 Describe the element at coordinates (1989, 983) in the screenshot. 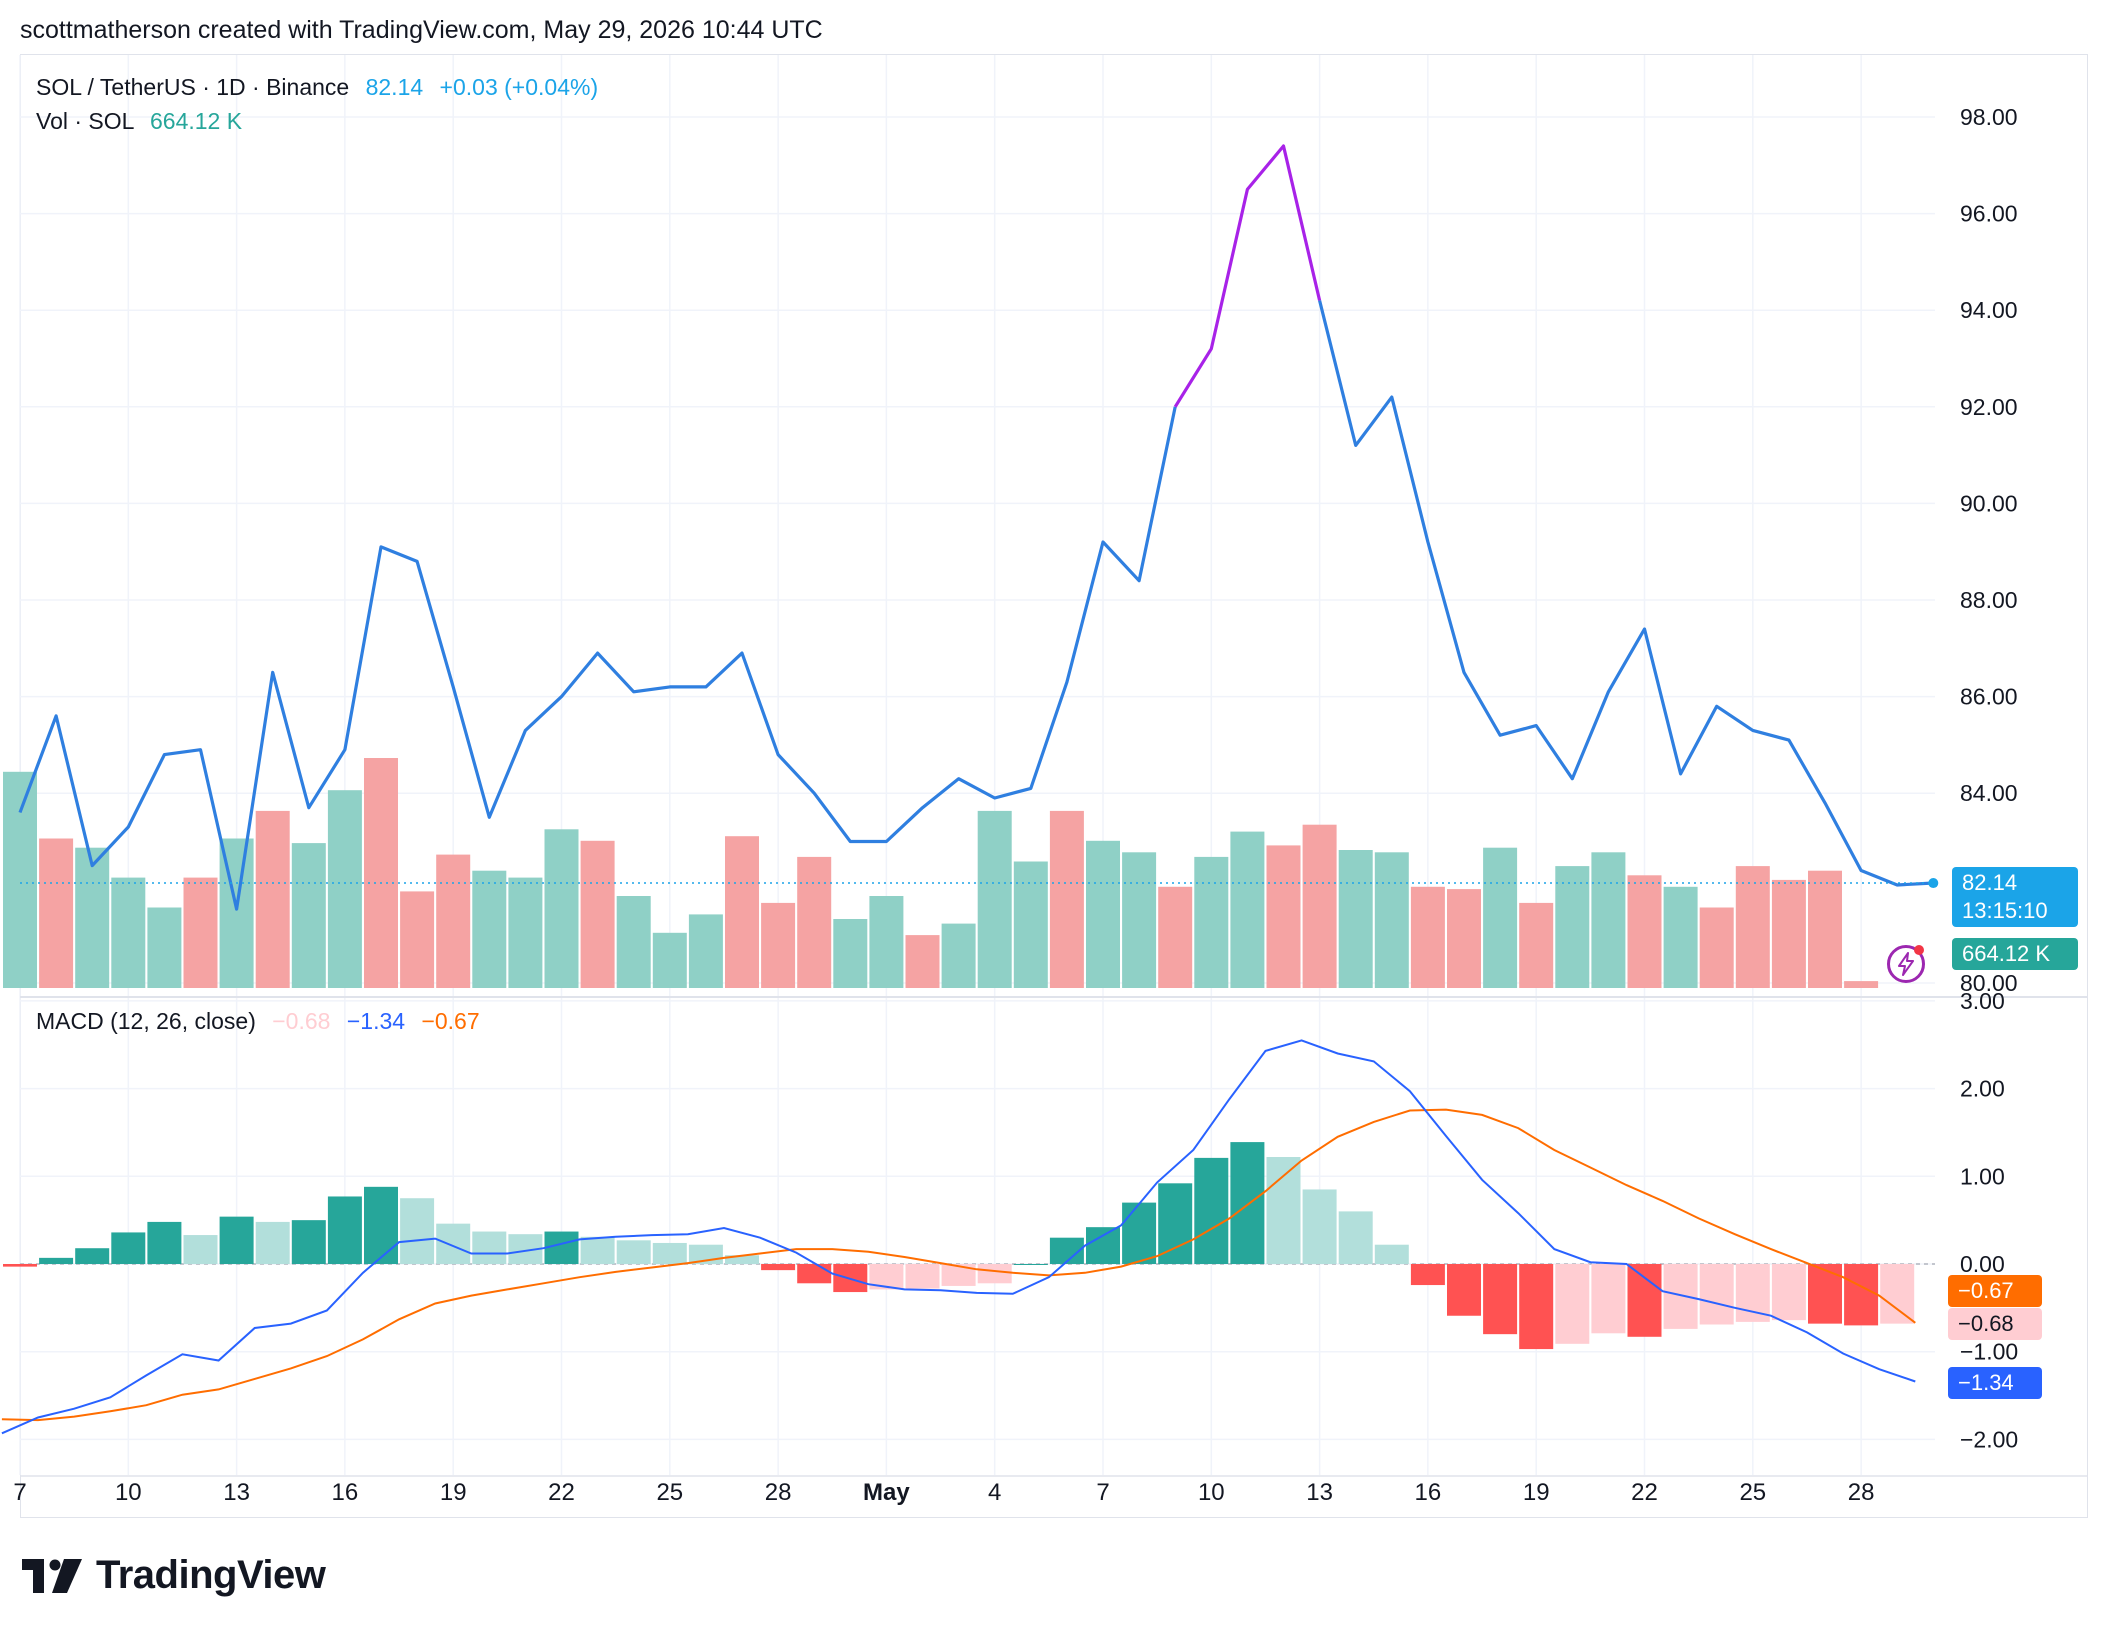

I see `price-tick-label: 80.00` at that location.